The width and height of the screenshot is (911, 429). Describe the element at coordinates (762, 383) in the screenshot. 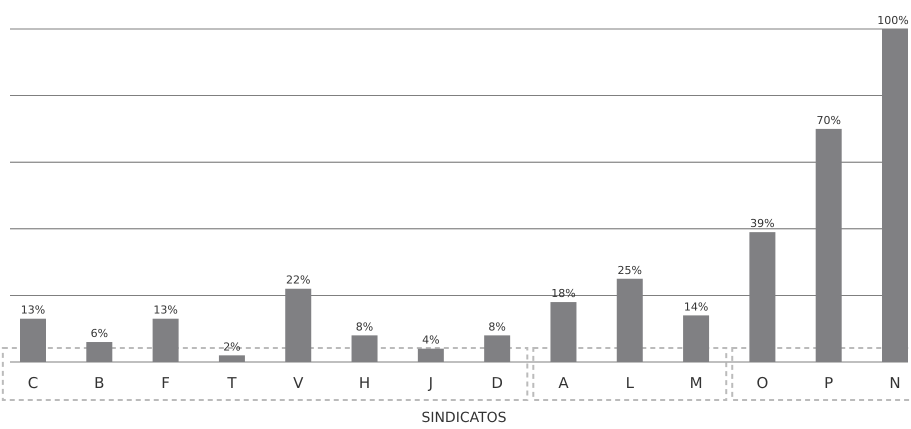

I see `x-tick-label: O` at that location.